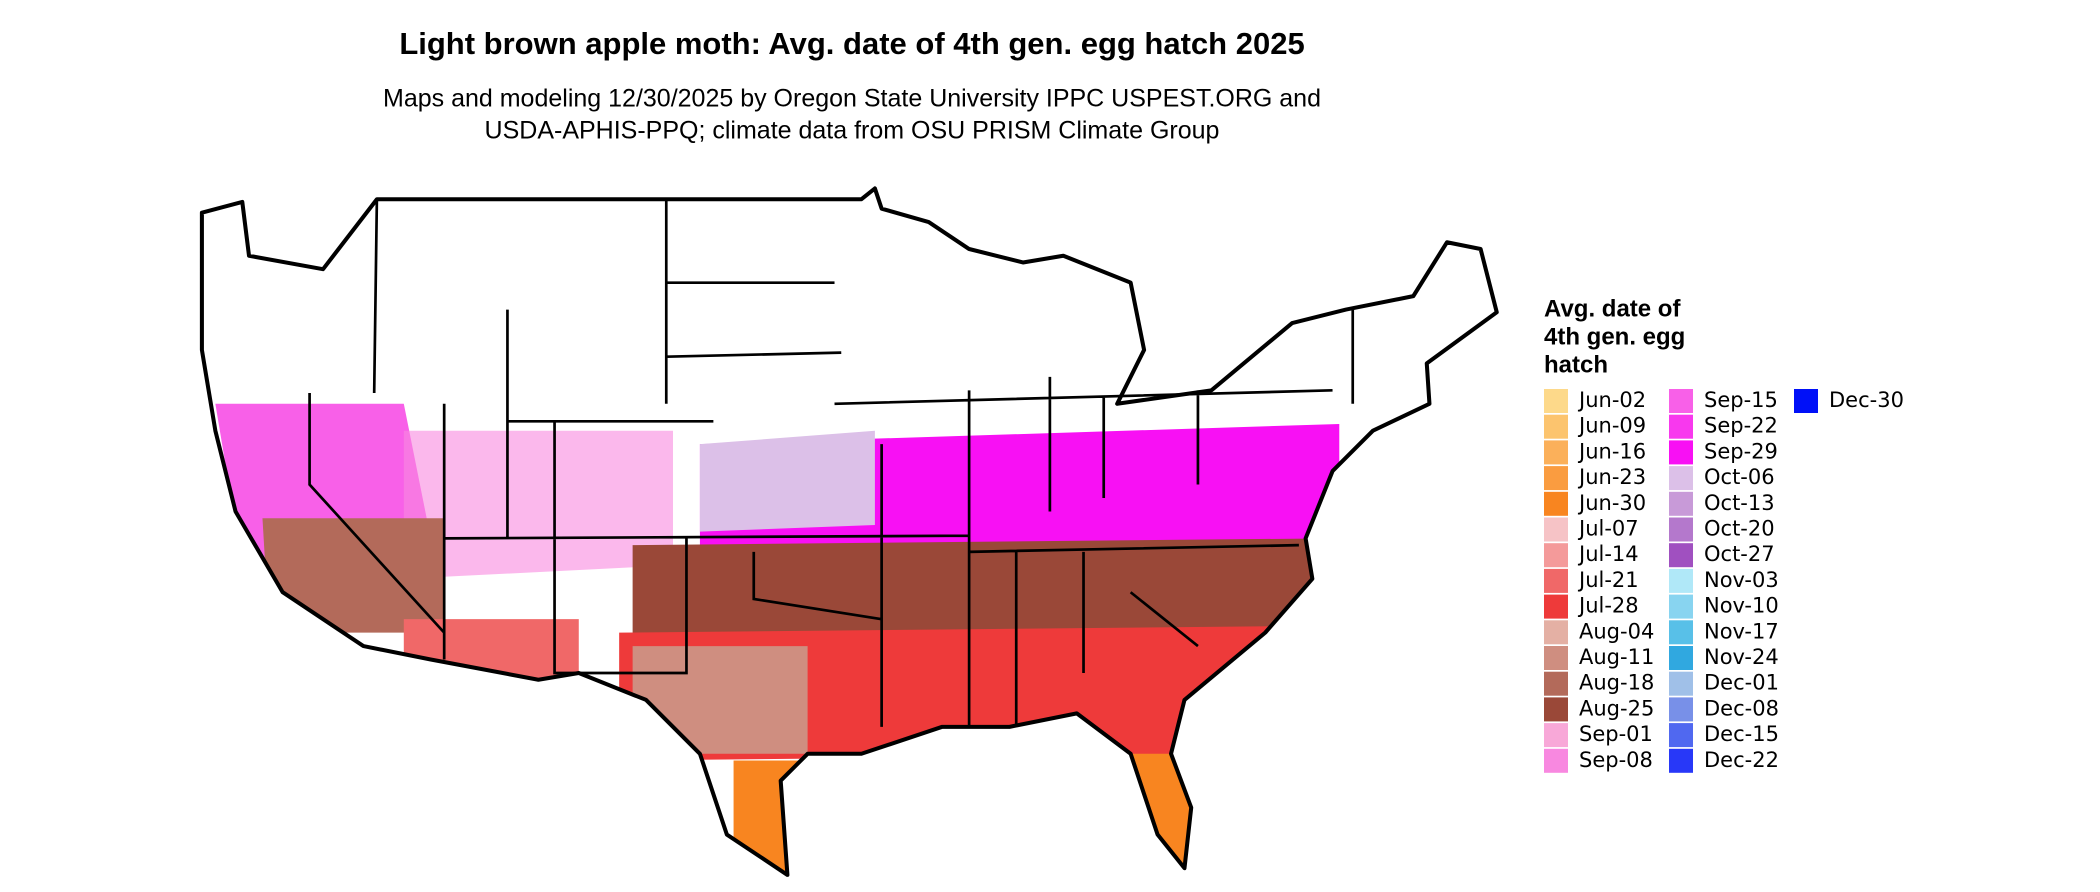 The width and height of the screenshot is (2100, 892). Describe the element at coordinates (1611, 400) in the screenshot. I see `legend-label: Jun-02` at that location.